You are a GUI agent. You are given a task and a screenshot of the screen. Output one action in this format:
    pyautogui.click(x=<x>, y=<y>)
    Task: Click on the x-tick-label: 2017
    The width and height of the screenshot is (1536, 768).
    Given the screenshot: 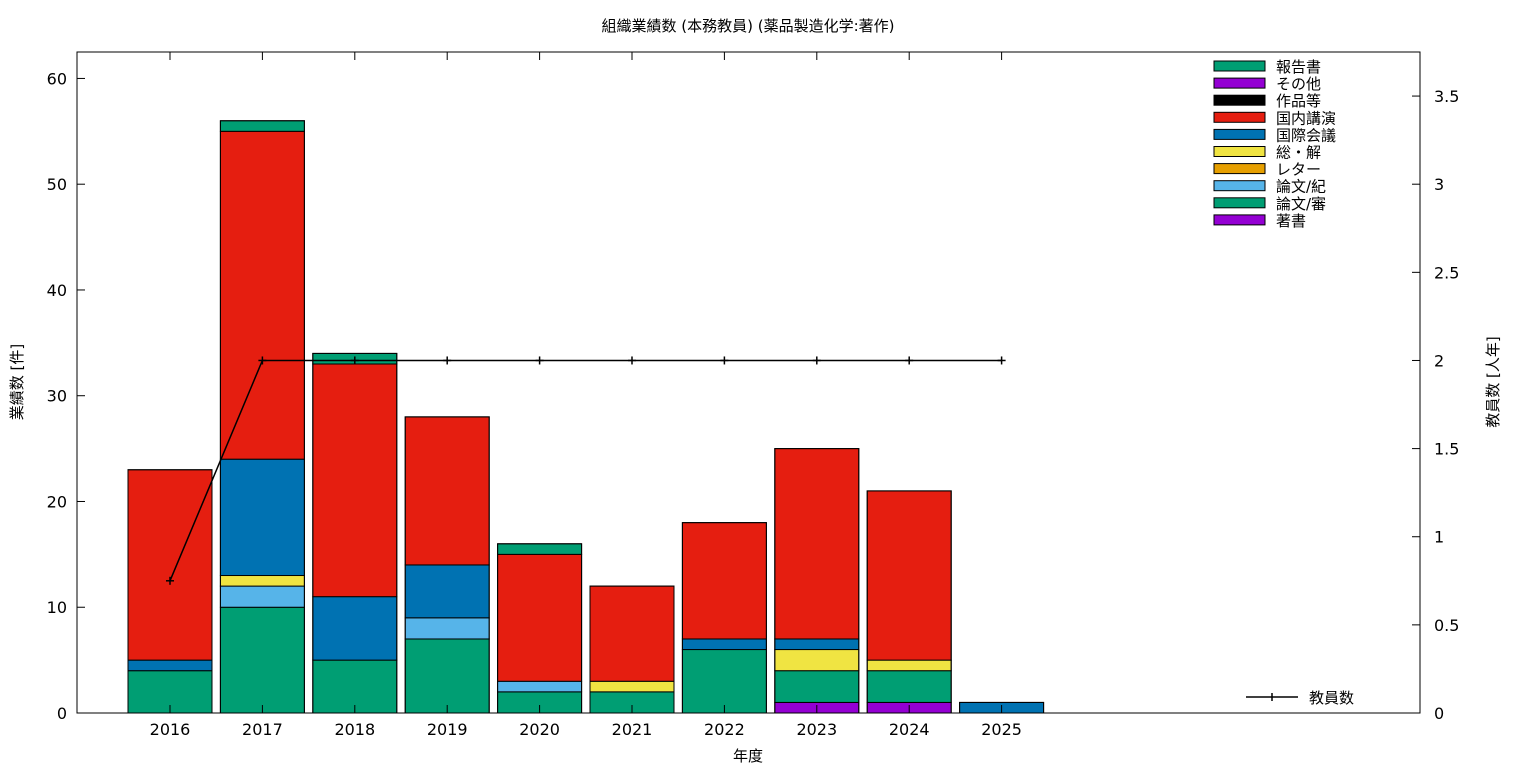 What is the action you would take?
    pyautogui.click(x=262, y=729)
    